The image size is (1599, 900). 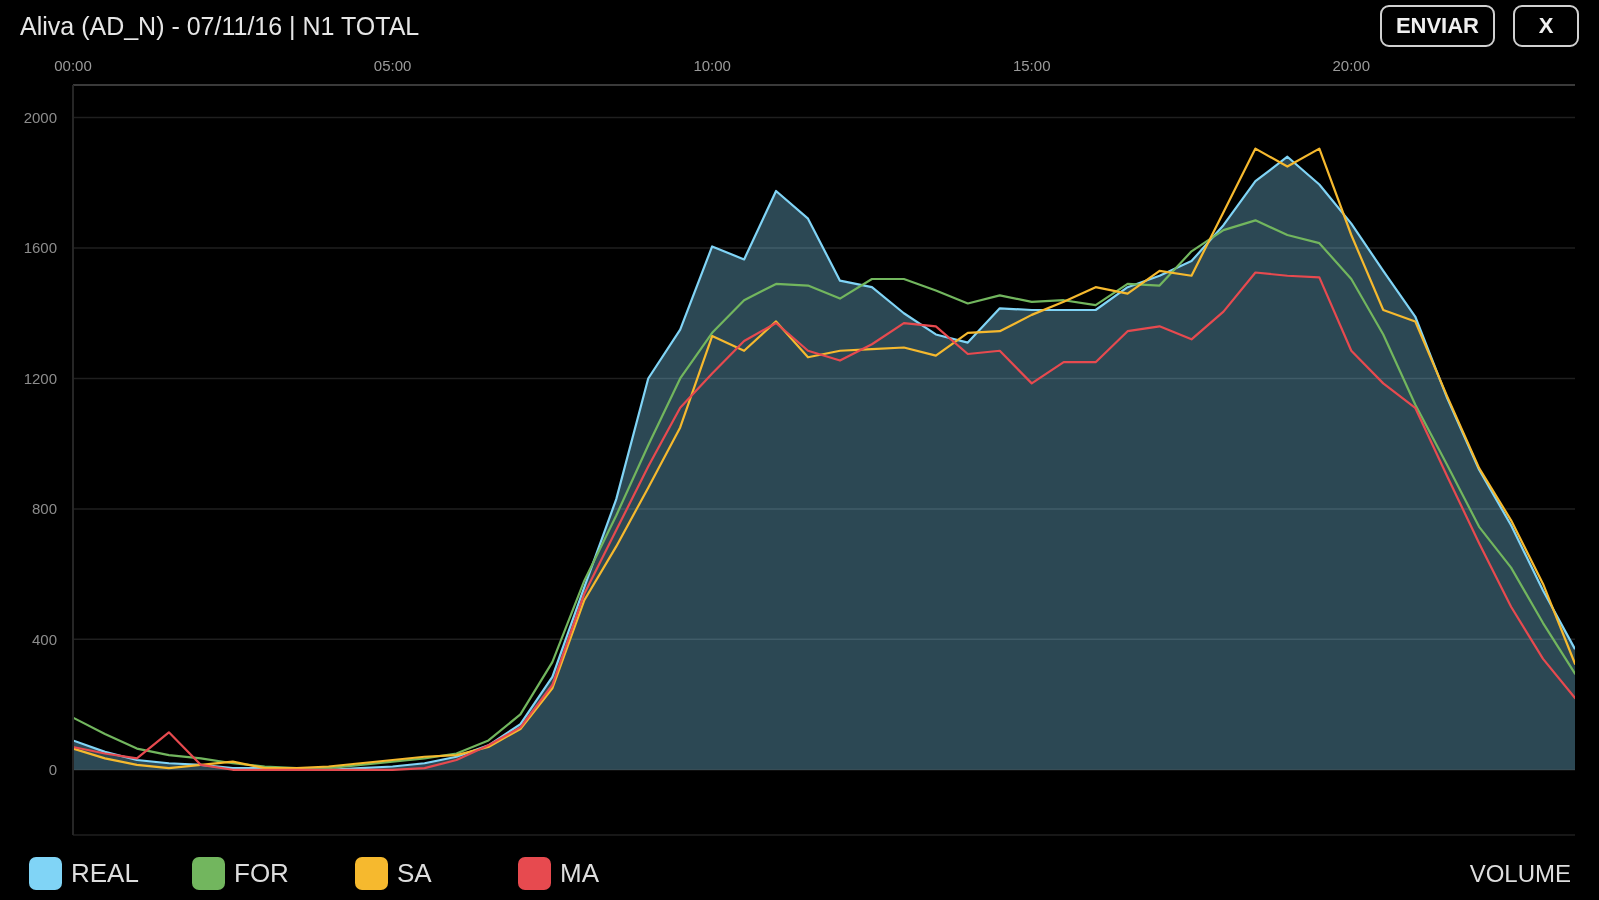 I want to click on y-tick-label: 1600, so click(x=40, y=248).